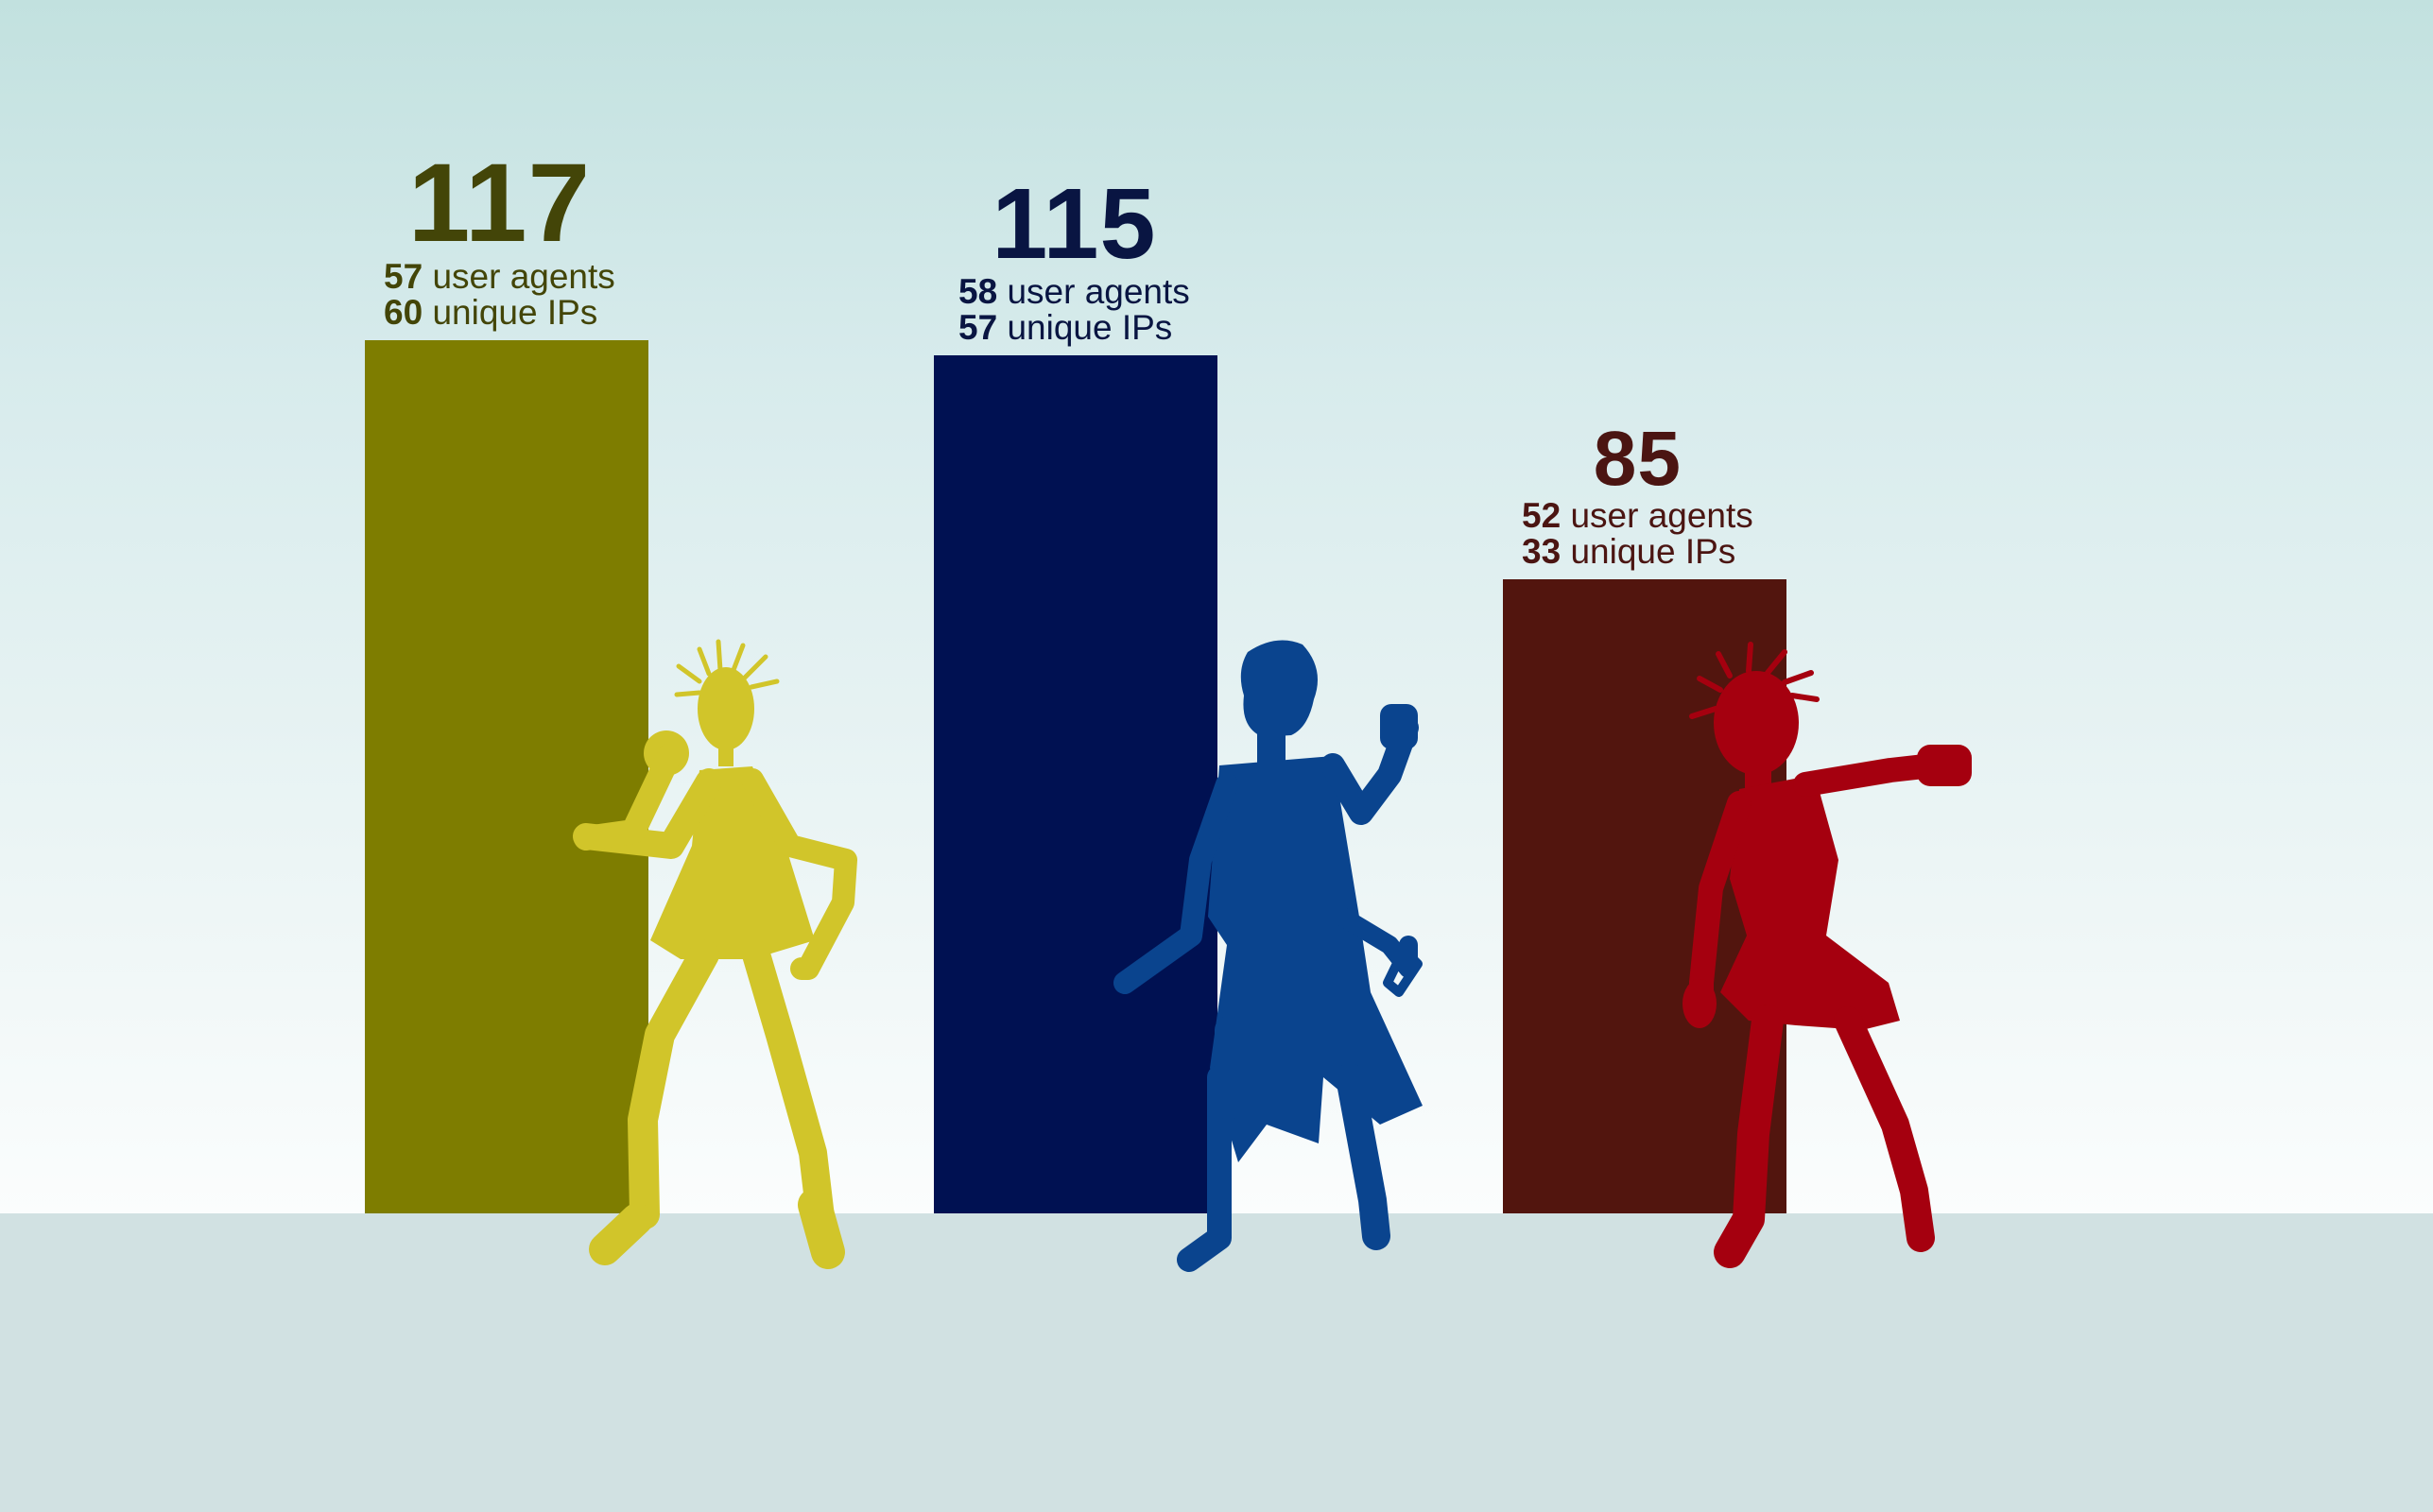 Image resolution: width=2433 pixels, height=1512 pixels. I want to click on bar-3-unique-ips-text: unique IPs, so click(1653, 551).